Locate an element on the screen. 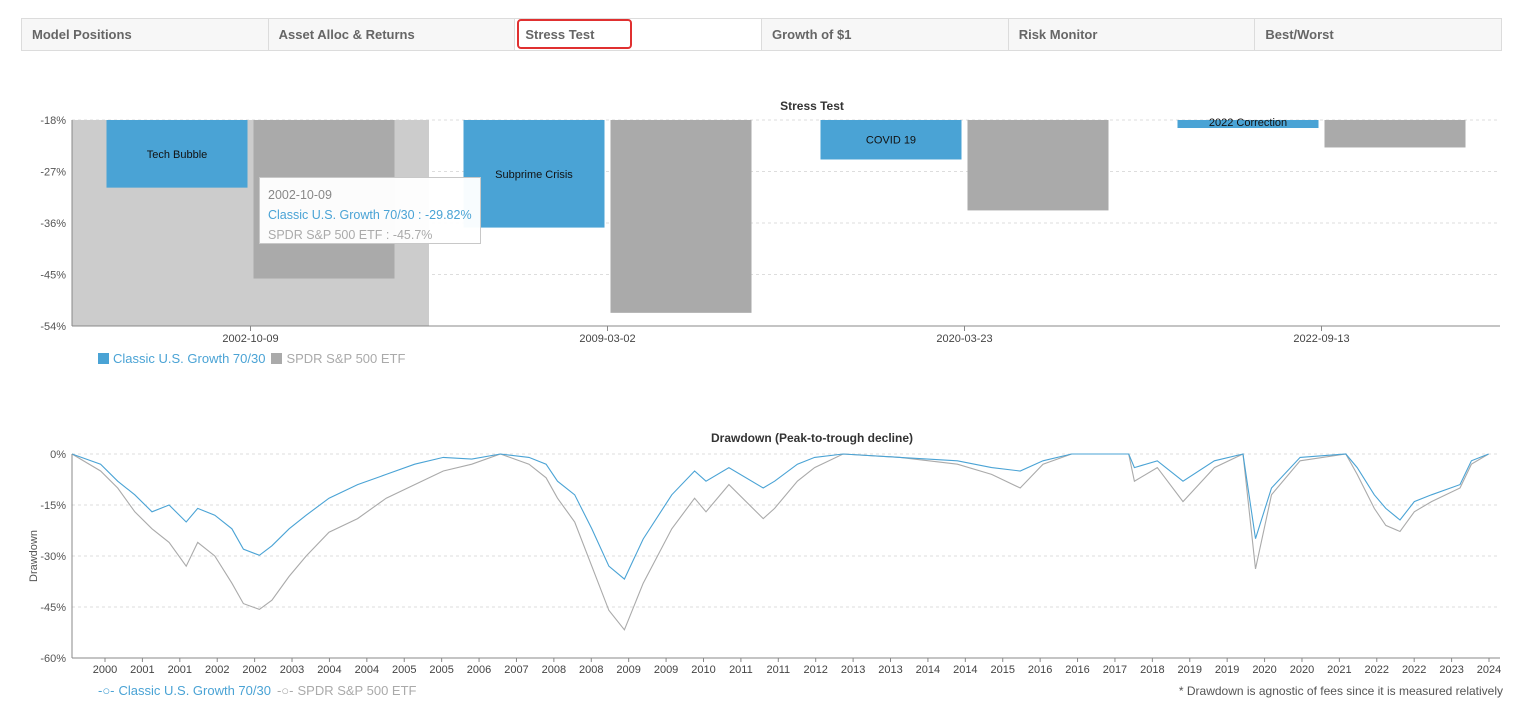  y-axis-label: Drawdown is located at coordinates (34, 556).